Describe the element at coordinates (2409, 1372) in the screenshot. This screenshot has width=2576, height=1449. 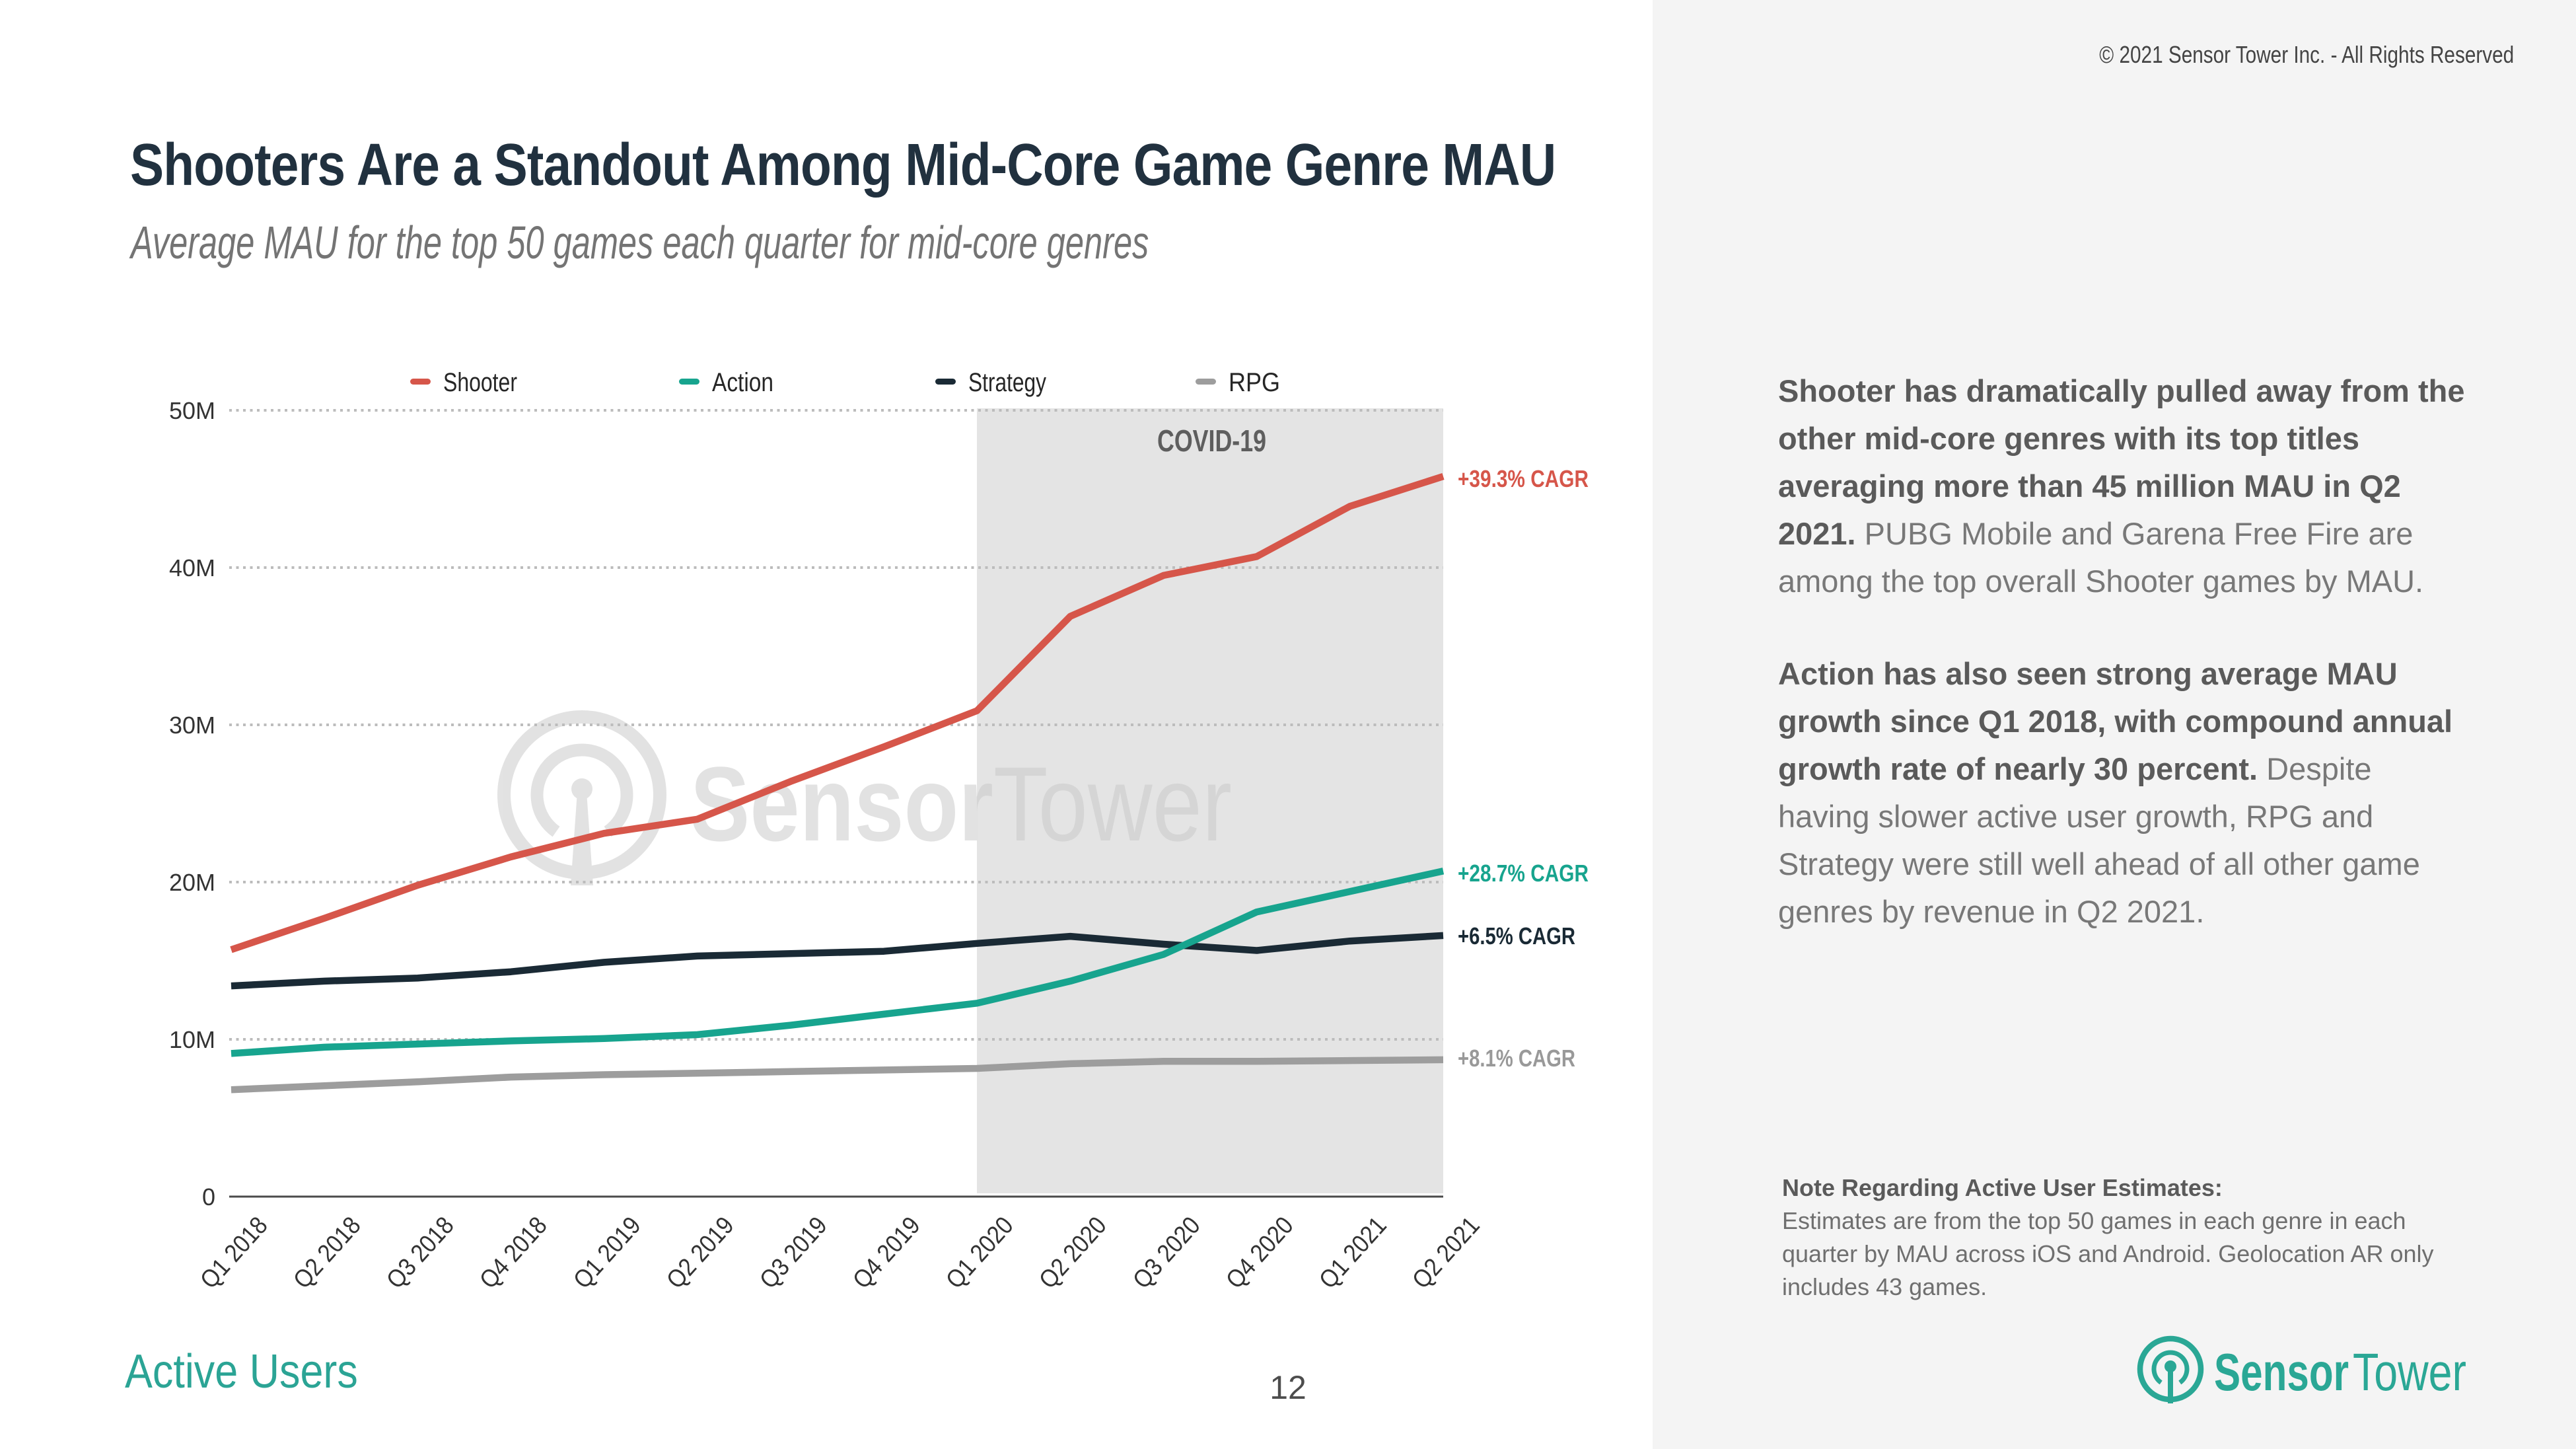
I see `svg-text: Tower` at that location.